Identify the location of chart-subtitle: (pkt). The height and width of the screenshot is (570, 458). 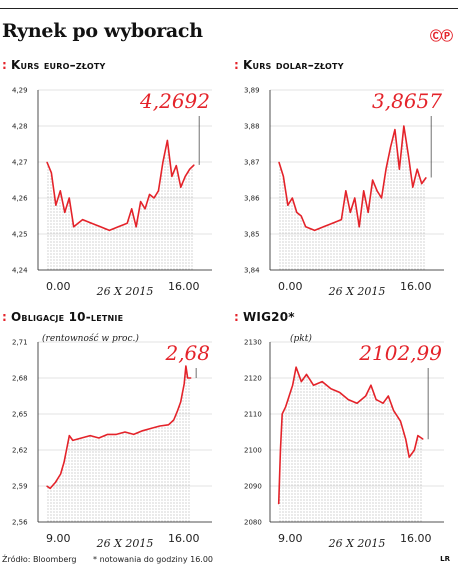
(301, 338).